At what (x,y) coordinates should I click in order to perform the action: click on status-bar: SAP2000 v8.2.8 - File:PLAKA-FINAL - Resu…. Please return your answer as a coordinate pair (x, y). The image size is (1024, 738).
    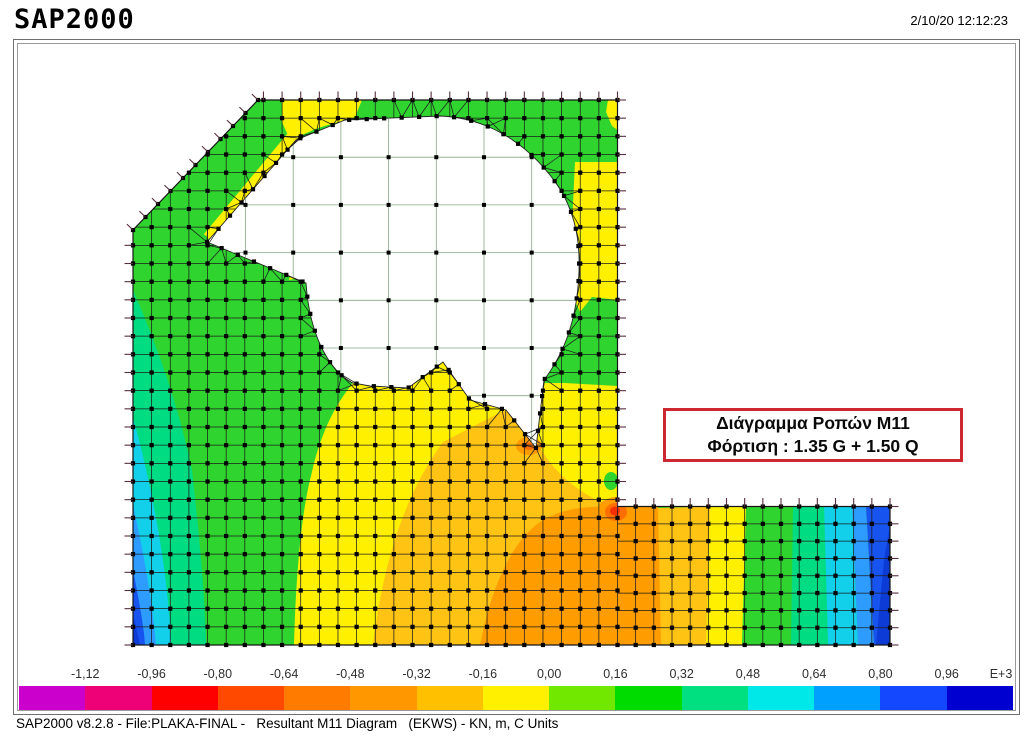
    Looking at the image, I should click on (287, 723).